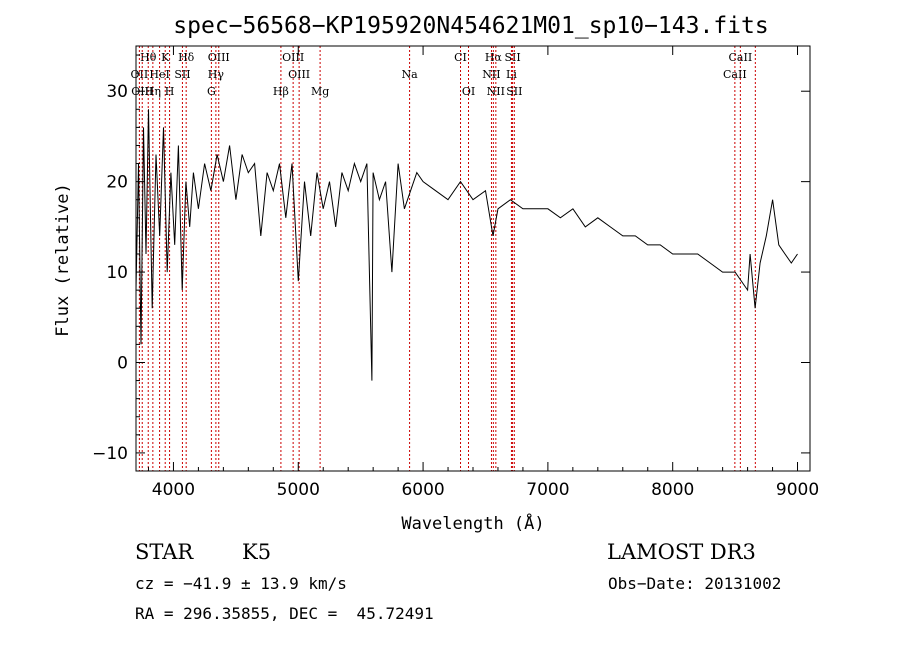 The image size is (900, 649). Describe the element at coordinates (547, 490) in the screenshot. I see `x-tick-label: 7000` at that location.